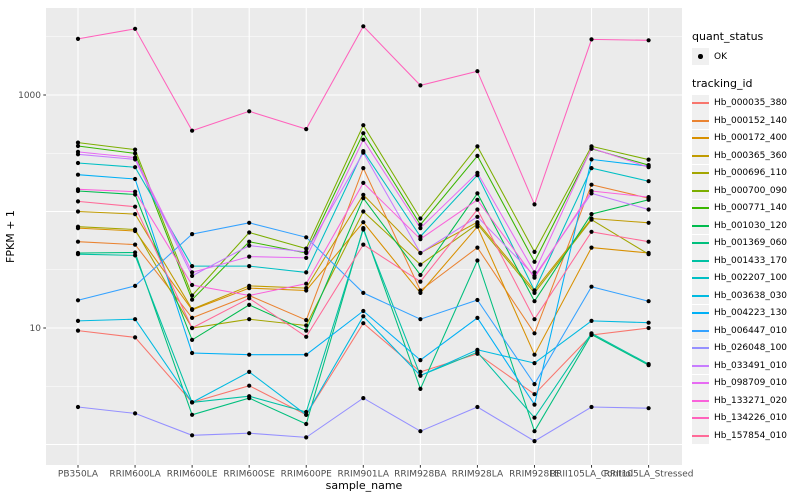  What do you see at coordinates (751, 348) in the screenshot?
I see `legend-entry-label: Hb_026048_100` at bounding box center [751, 348].